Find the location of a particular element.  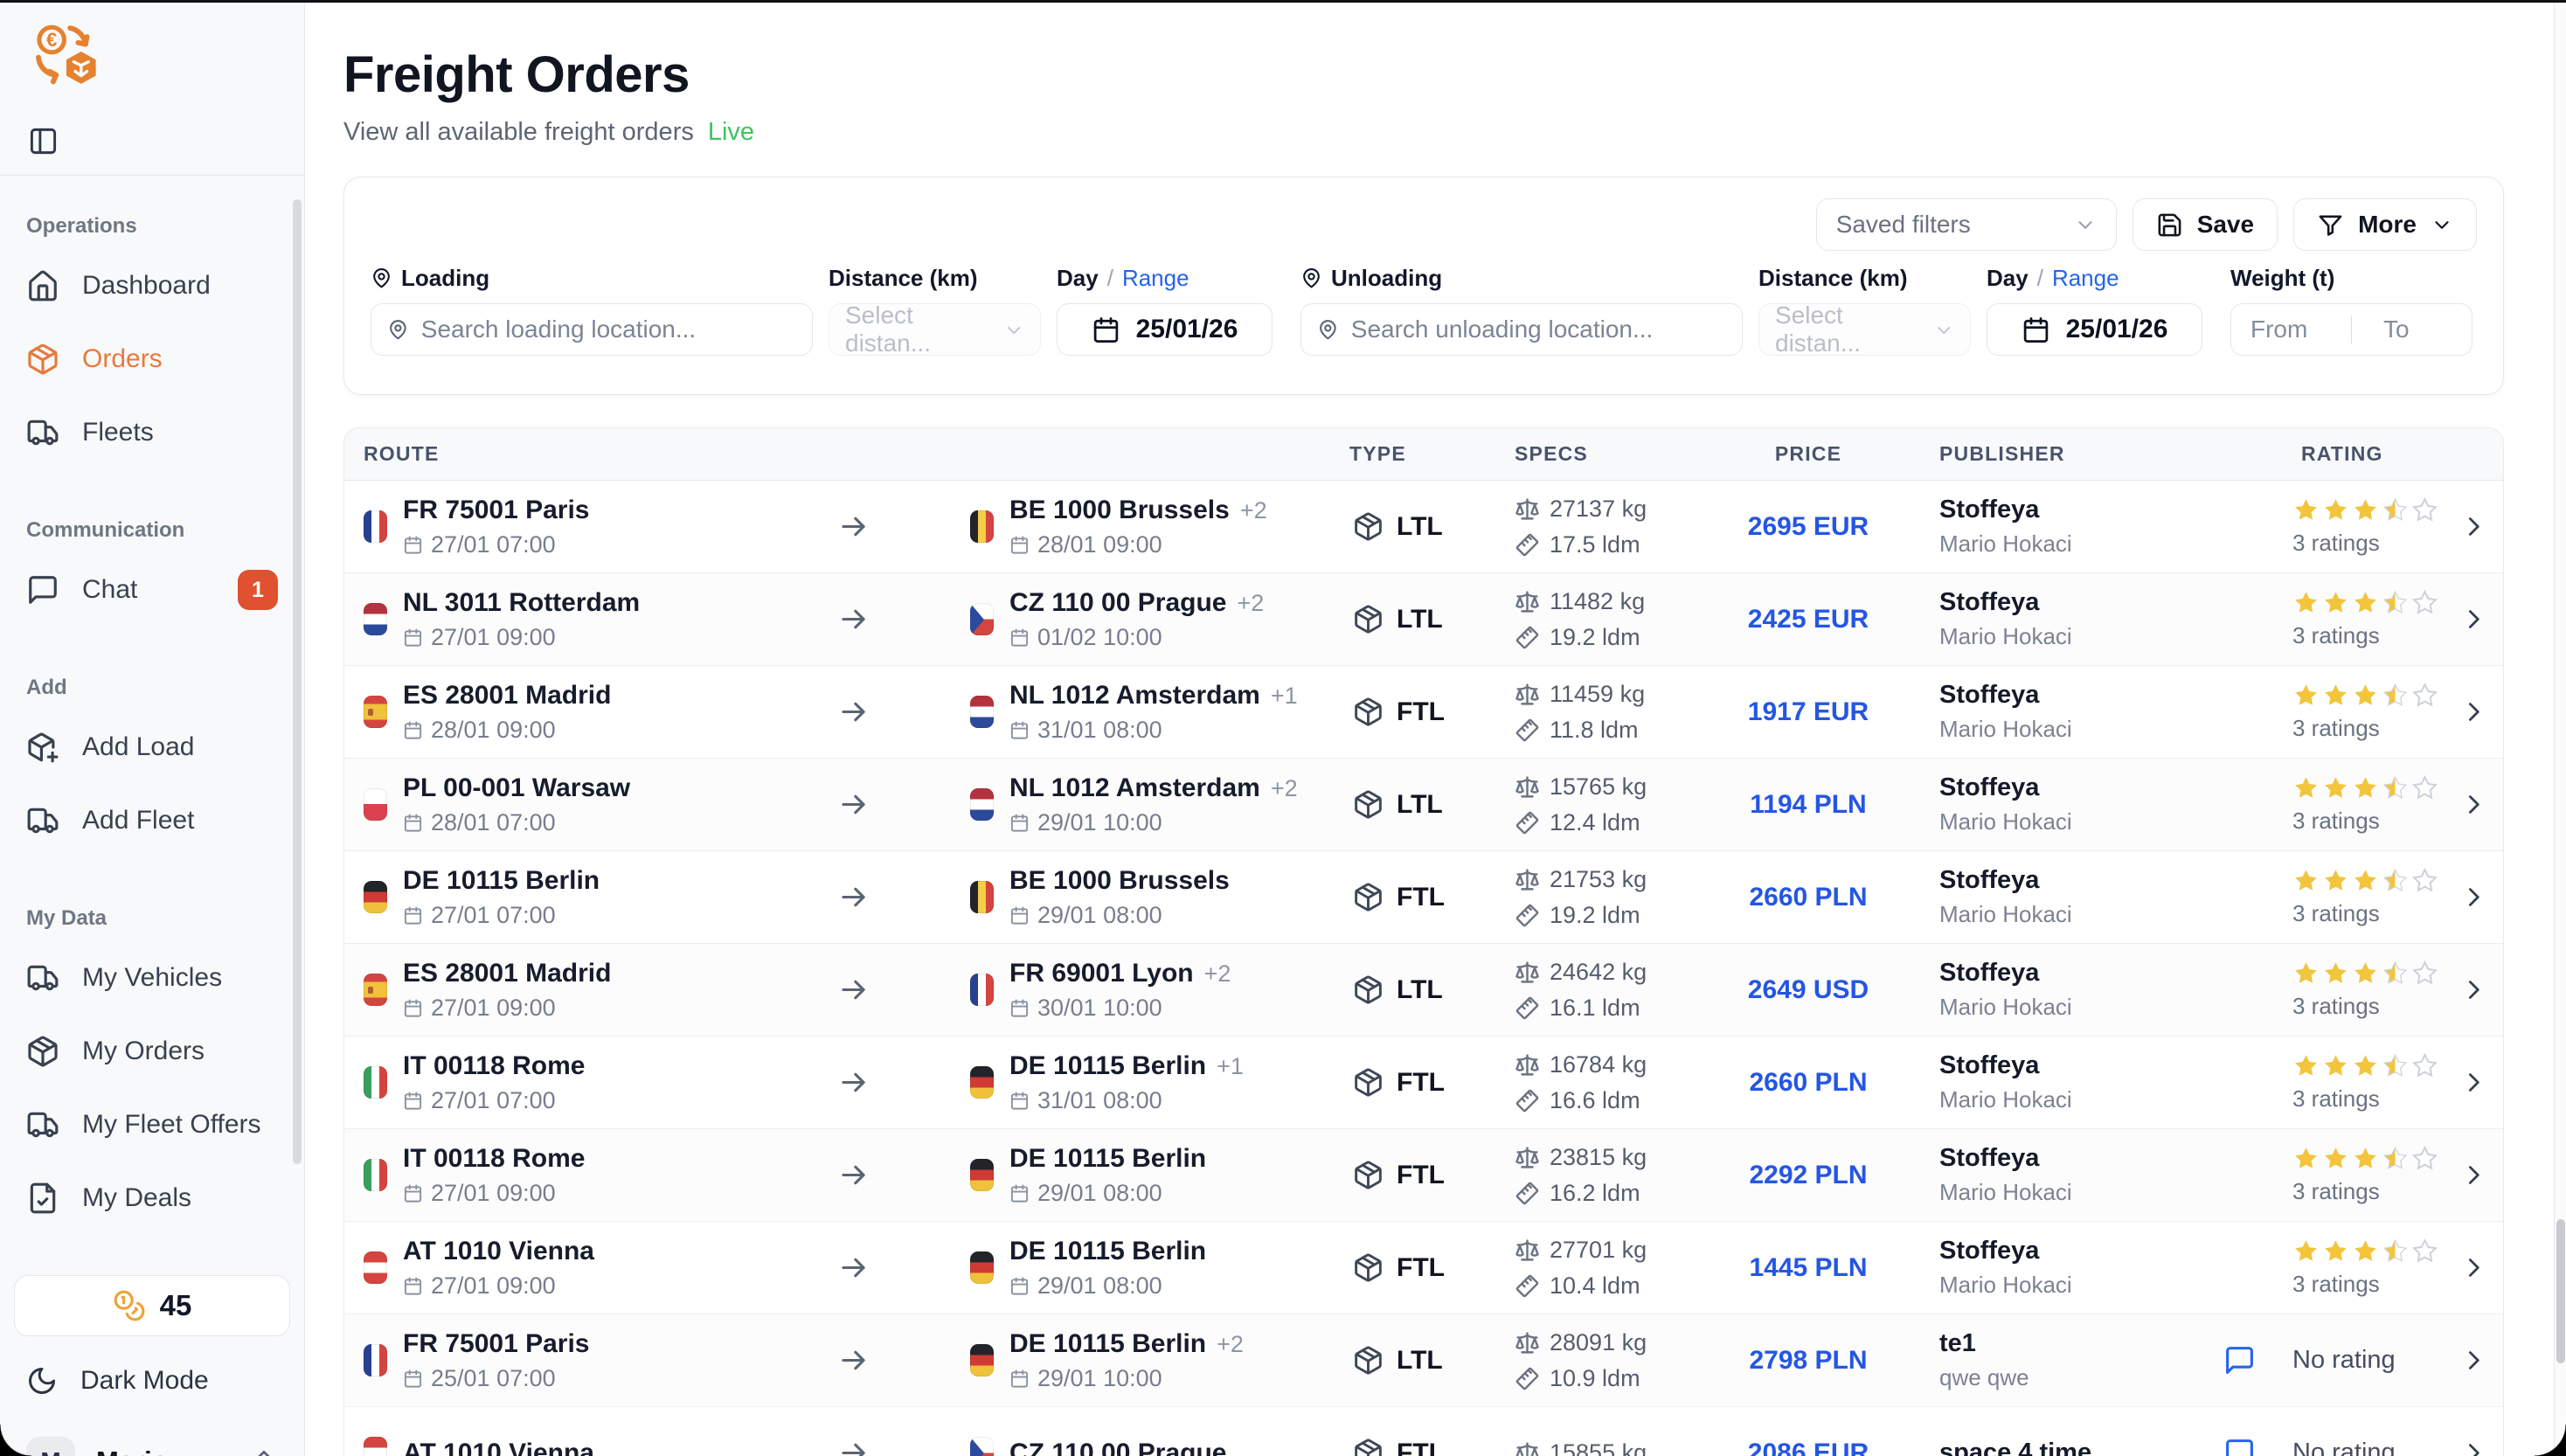

star-empty-icon is located at coordinates (2425, 787).